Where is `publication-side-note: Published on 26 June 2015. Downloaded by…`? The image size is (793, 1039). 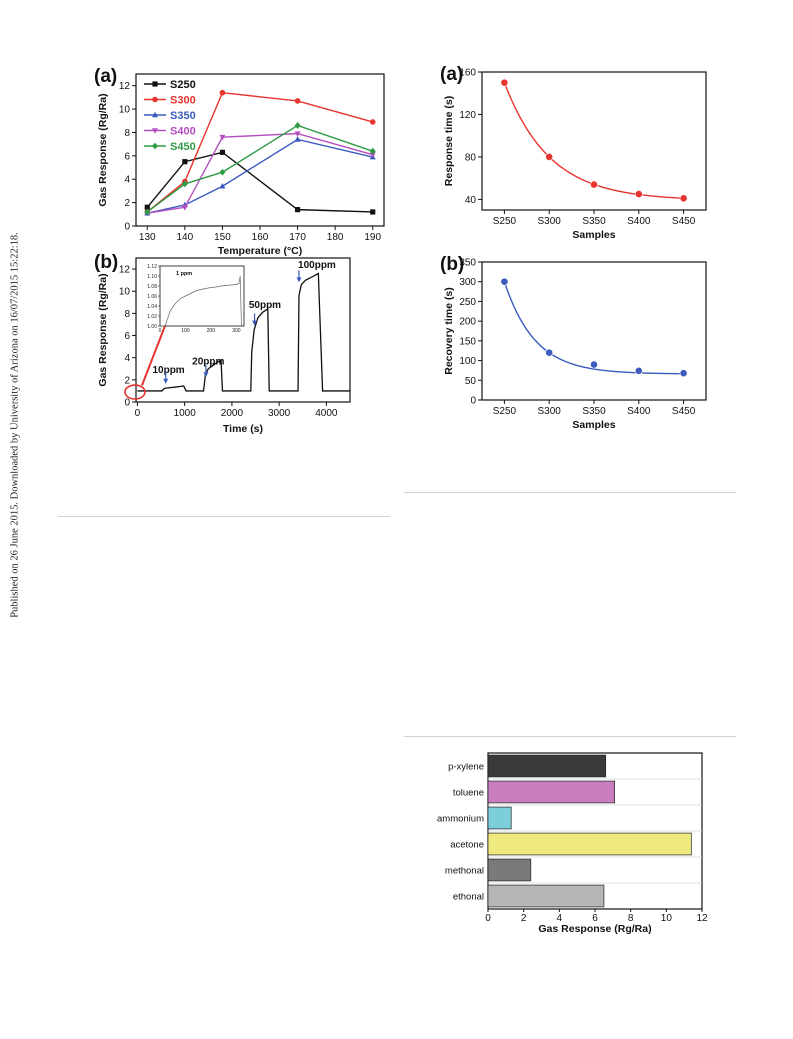
publication-side-note: Published on 26 June 2015. Downloaded by… is located at coordinates (15, 519).